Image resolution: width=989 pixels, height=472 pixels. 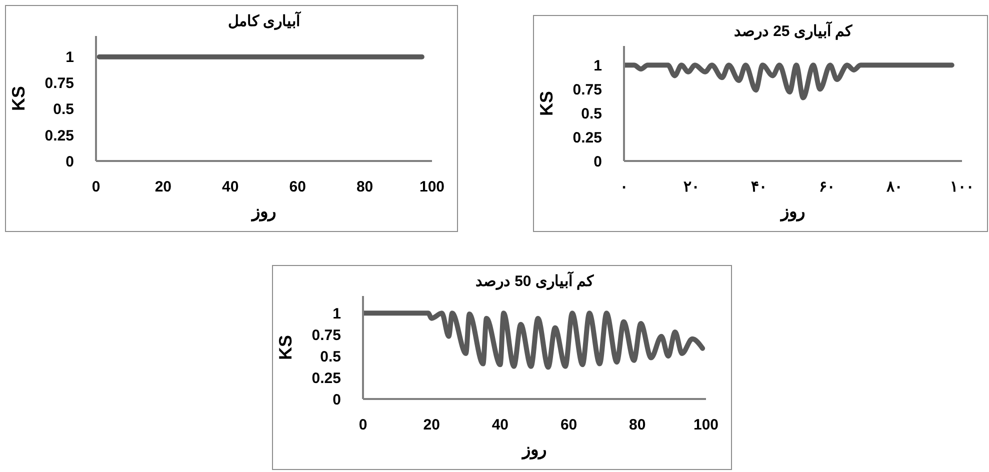 What do you see at coordinates (759, 187) in the screenshot?
I see `x-tick-label: ۴۰` at bounding box center [759, 187].